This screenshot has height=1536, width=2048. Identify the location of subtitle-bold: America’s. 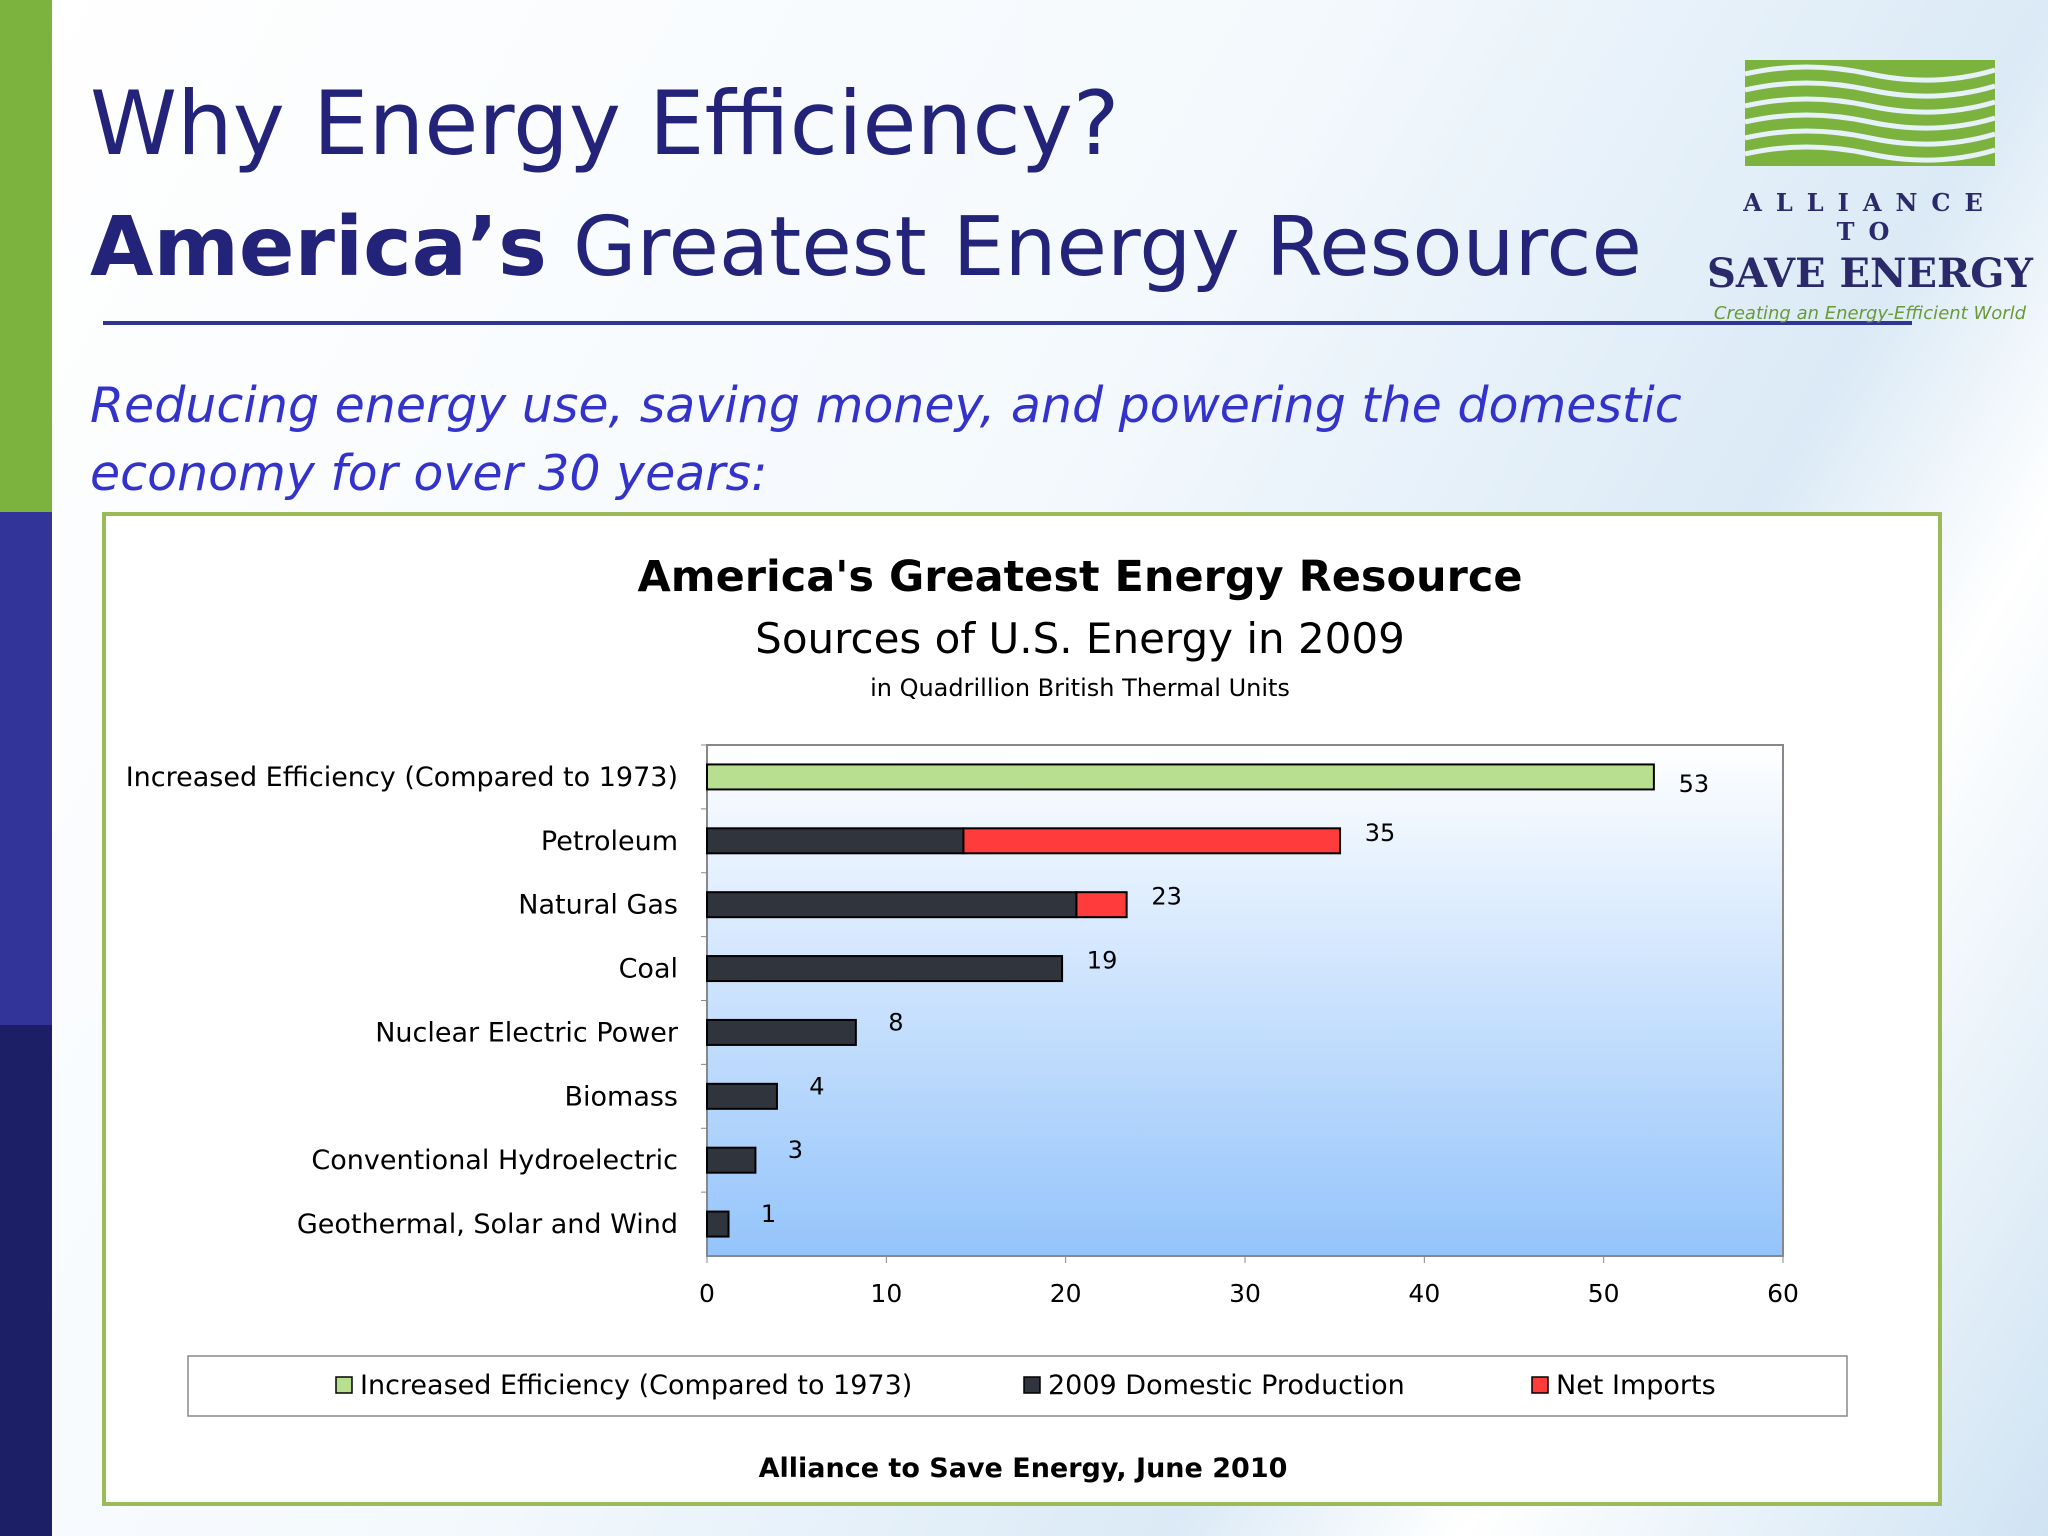
(318, 247).